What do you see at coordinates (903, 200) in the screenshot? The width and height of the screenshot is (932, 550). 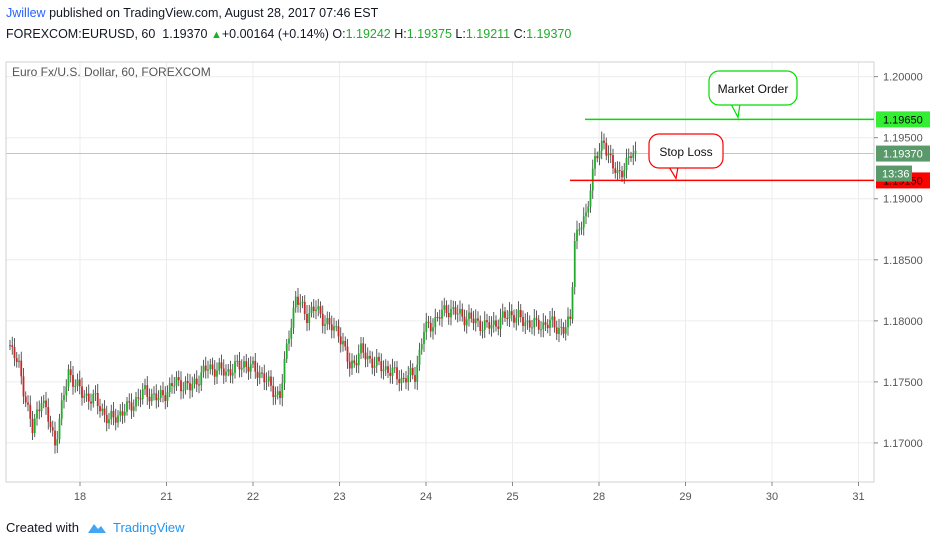 I see `y-tick-label: 1.19000` at bounding box center [903, 200].